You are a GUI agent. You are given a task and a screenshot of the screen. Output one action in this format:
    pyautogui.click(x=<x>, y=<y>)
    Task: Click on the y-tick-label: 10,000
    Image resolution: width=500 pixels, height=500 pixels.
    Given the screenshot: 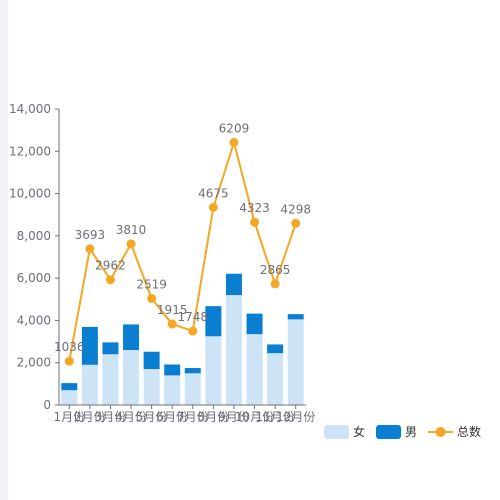 What is the action you would take?
    pyautogui.click(x=30, y=194)
    